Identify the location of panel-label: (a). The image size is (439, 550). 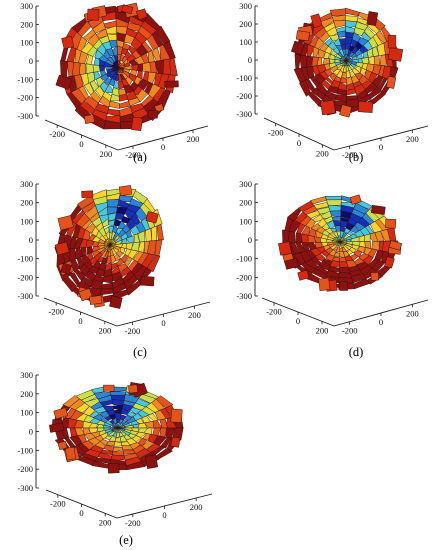
(140, 157).